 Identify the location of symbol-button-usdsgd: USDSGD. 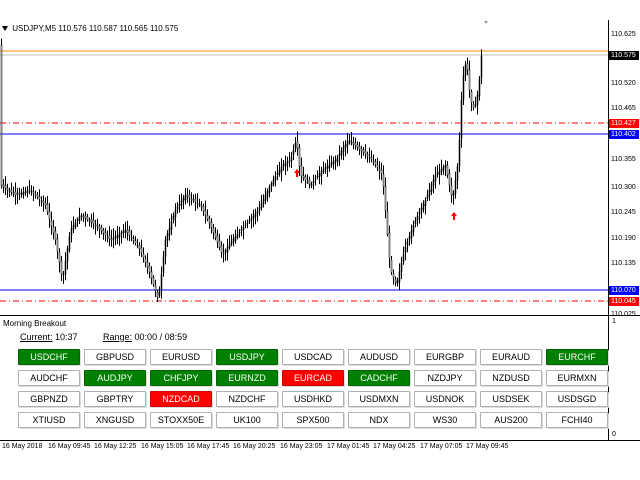
(577, 399).